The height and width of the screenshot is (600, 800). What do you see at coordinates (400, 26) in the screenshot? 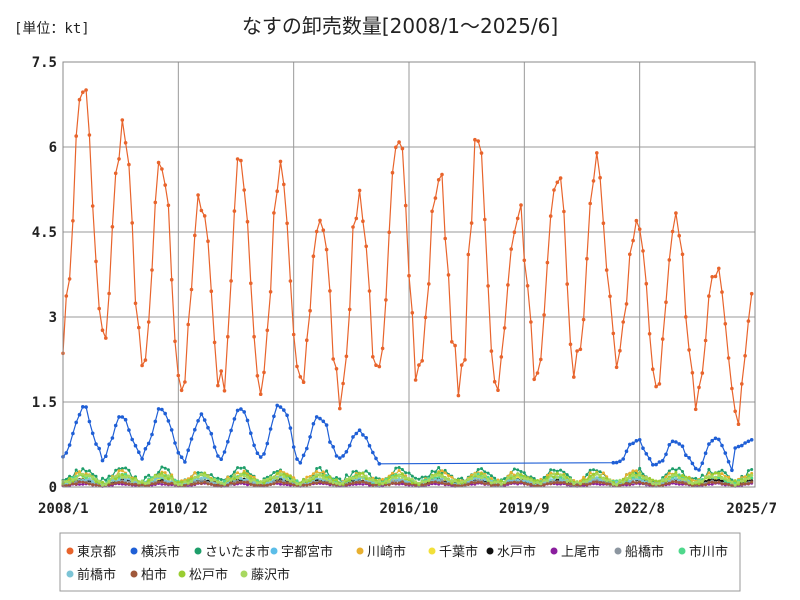
I see `chart-title: なすの卸売数量[2008/1～2025/6]` at bounding box center [400, 26].